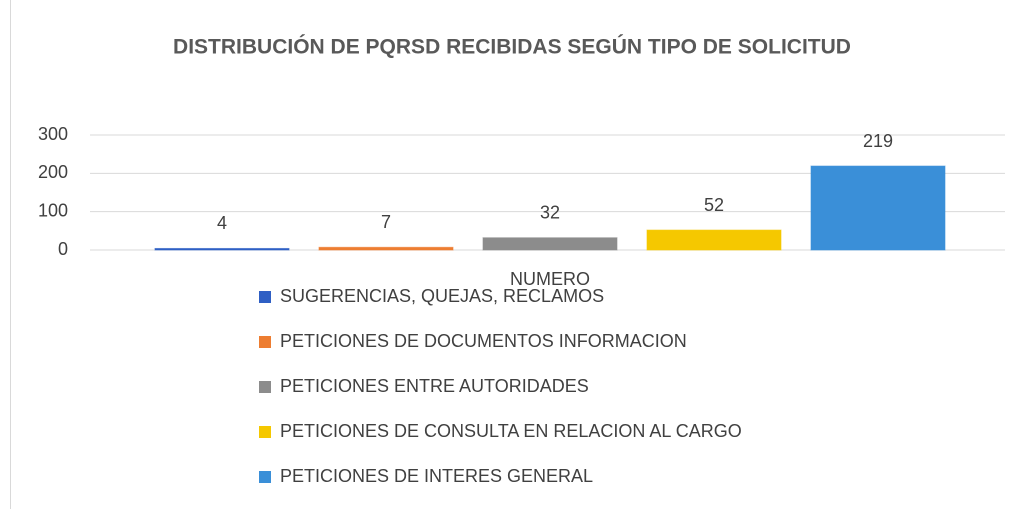 The width and height of the screenshot is (1009, 509). What do you see at coordinates (434, 386) in the screenshot?
I see `legend-label: PETICIONES ENTRE AUTORIDADES` at bounding box center [434, 386].